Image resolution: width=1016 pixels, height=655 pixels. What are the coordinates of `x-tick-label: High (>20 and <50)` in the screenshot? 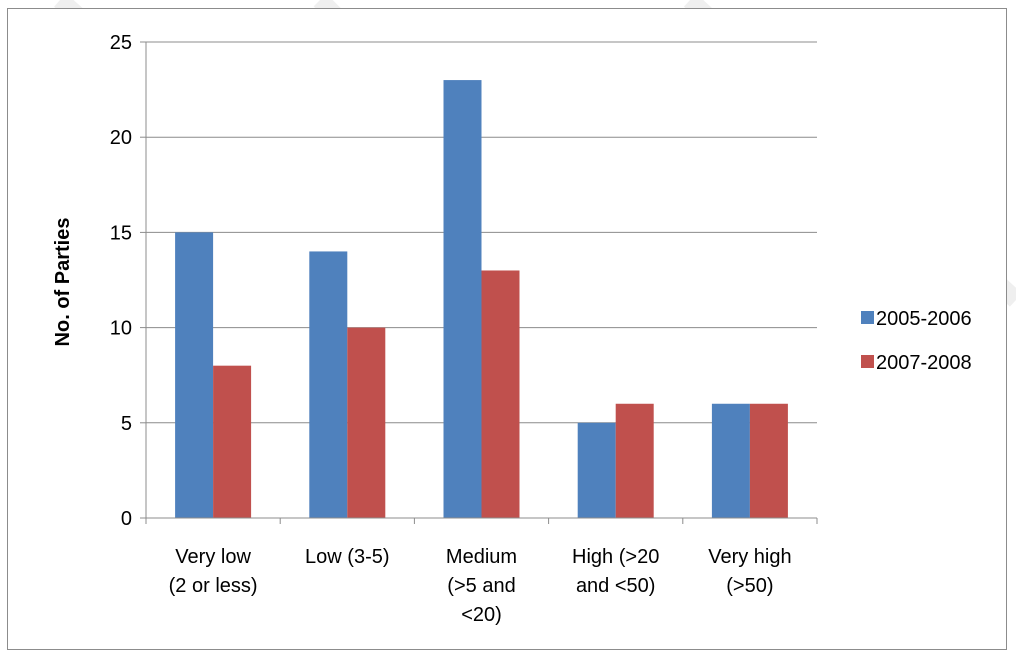 It's located at (615, 571).